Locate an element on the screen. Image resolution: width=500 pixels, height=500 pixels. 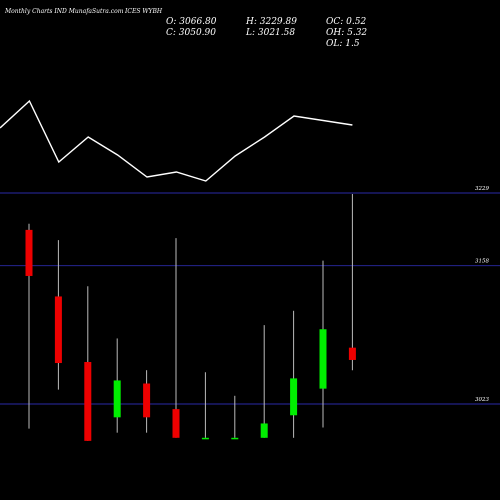
symbol-label: ICES WYBH is located at coordinates (143, 11).